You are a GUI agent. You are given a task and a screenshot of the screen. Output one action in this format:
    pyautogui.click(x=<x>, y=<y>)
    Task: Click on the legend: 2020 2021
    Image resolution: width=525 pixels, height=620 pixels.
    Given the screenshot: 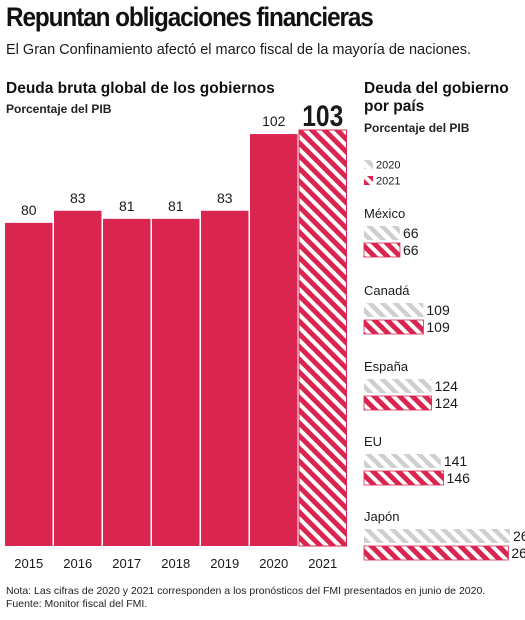 What is the action you would take?
    pyautogui.click(x=382, y=174)
    